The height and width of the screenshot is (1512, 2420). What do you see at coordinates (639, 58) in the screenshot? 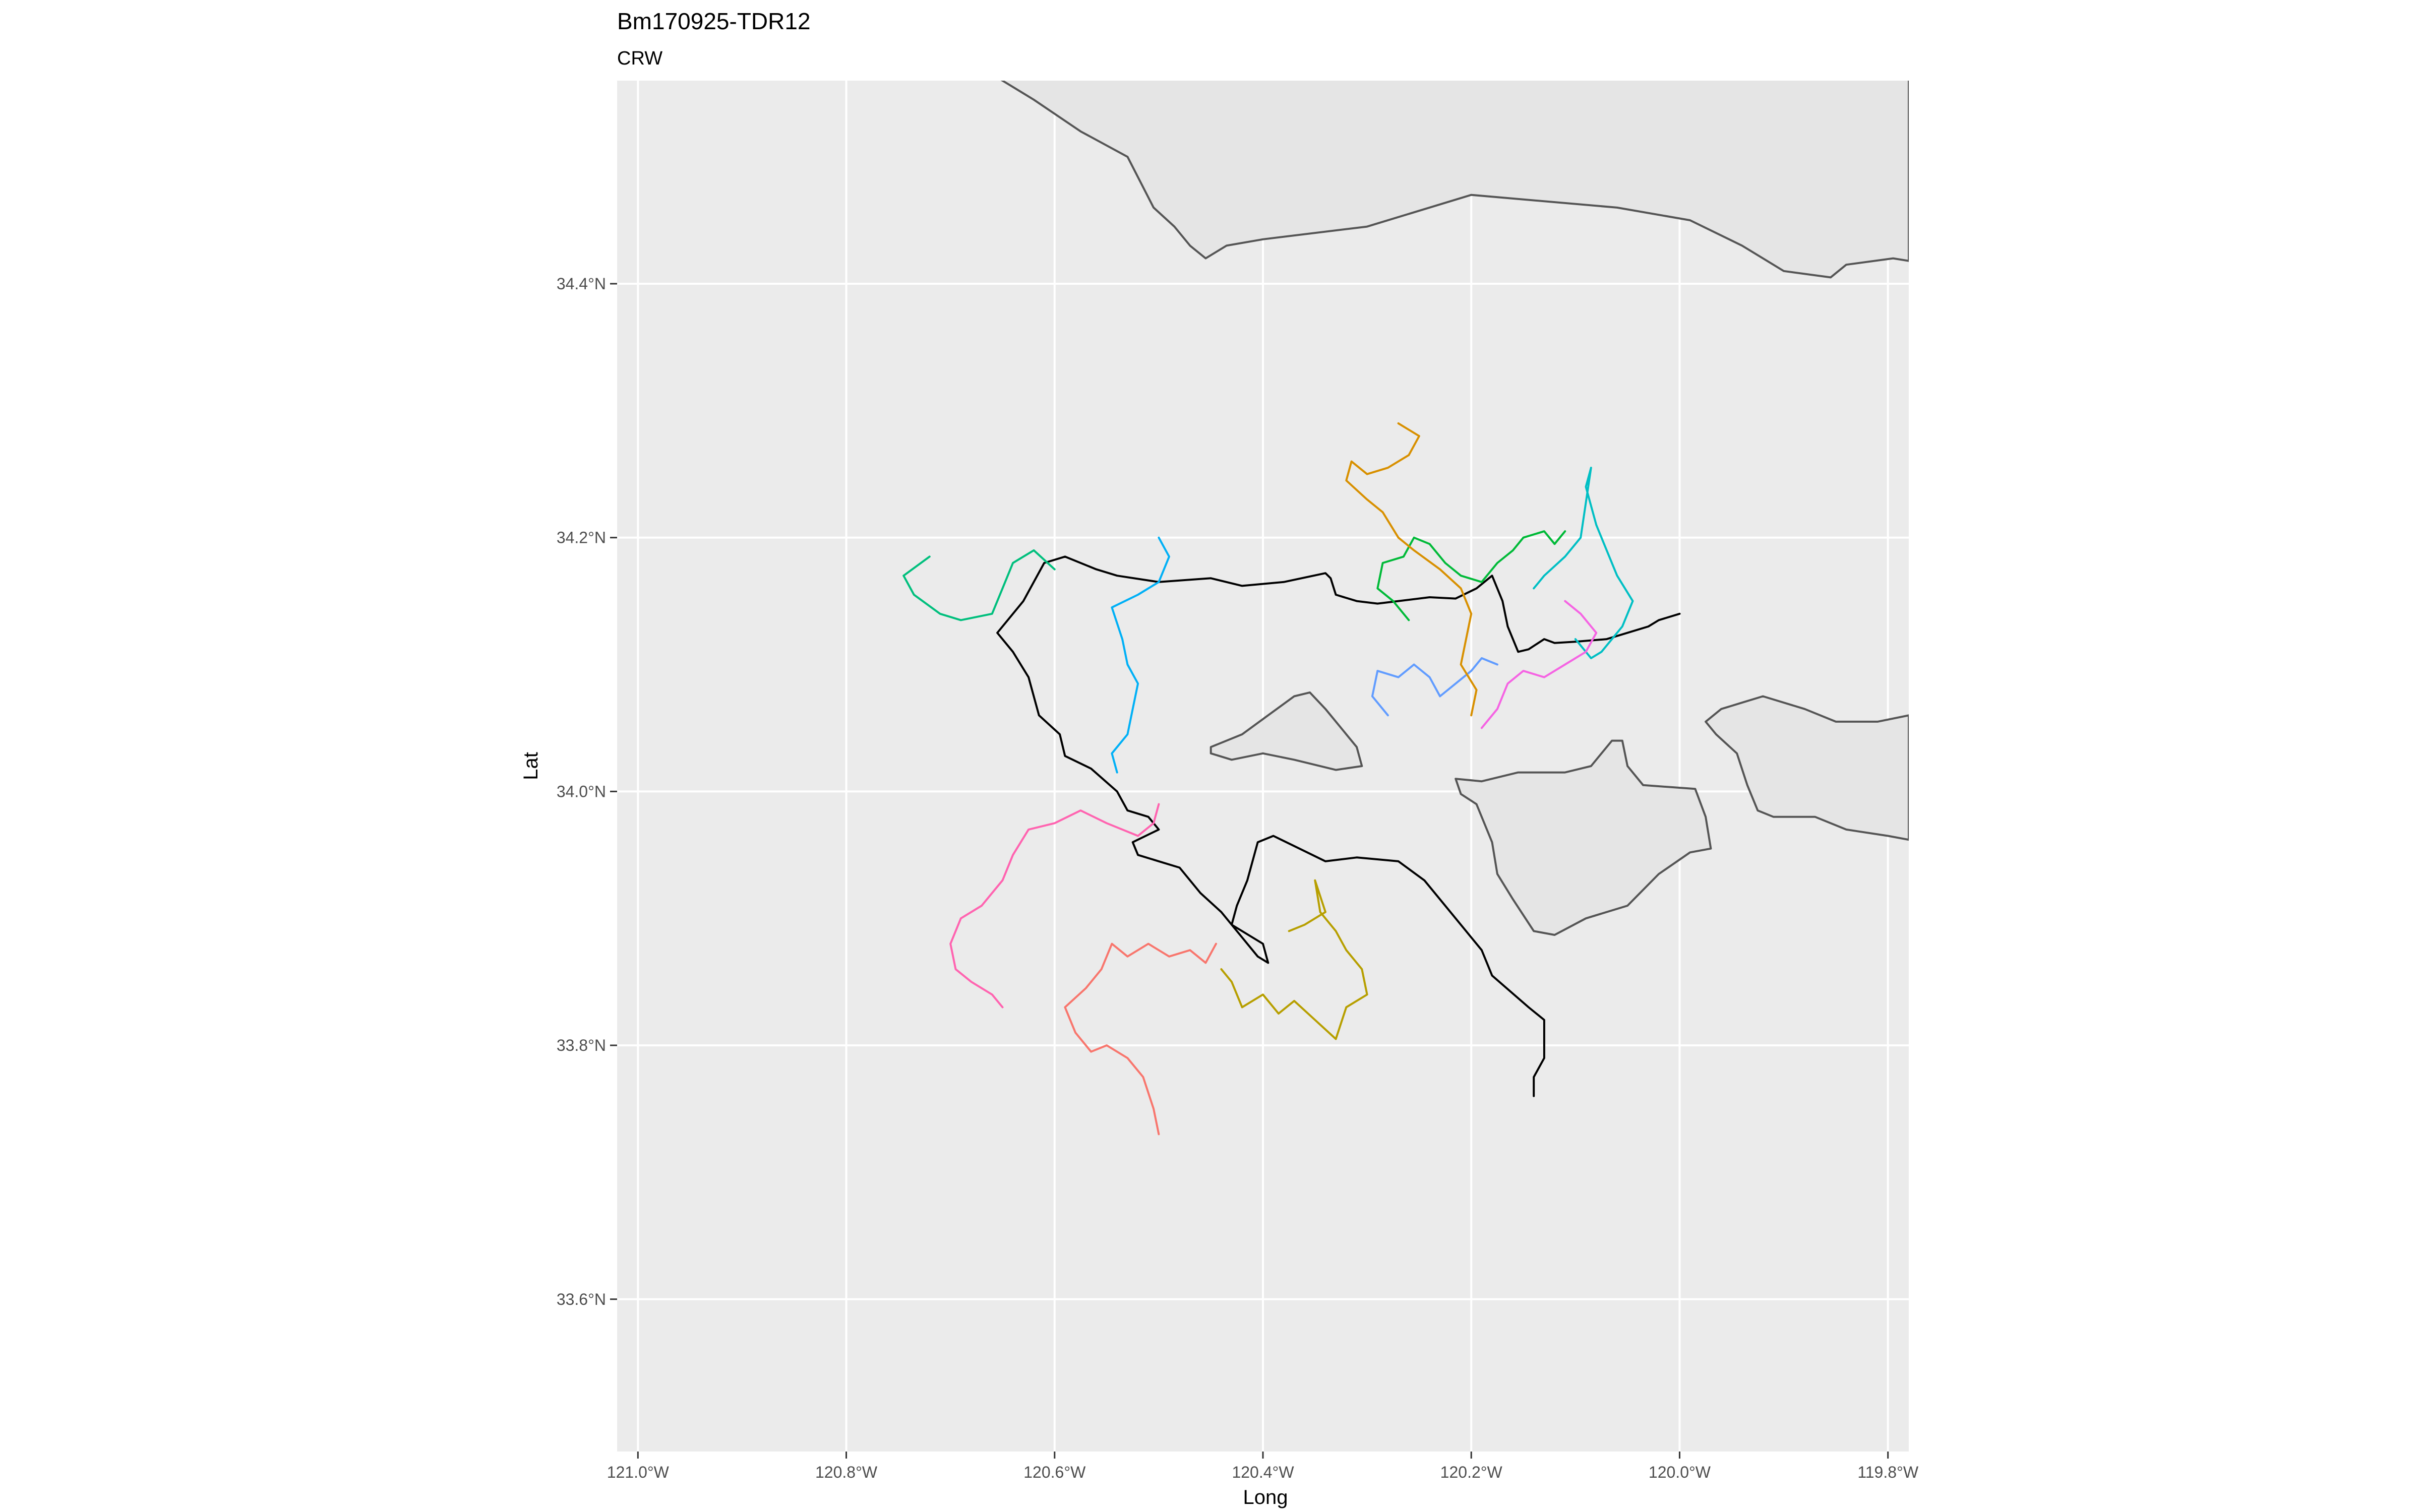
I see `chart-subtitle: CRW` at bounding box center [639, 58].